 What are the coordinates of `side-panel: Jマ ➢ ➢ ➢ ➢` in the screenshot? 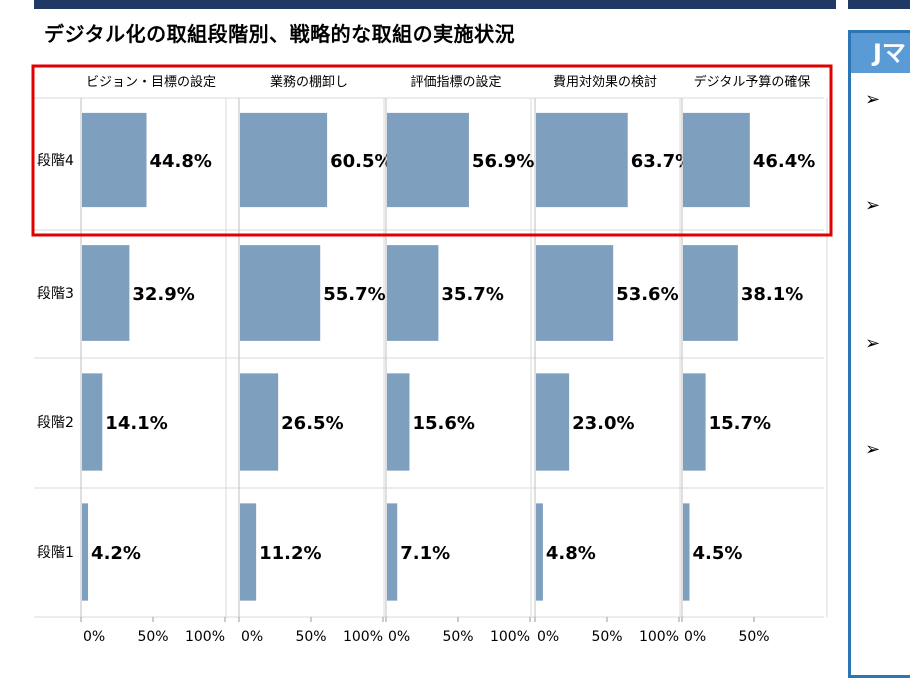 It's located at (879, 354).